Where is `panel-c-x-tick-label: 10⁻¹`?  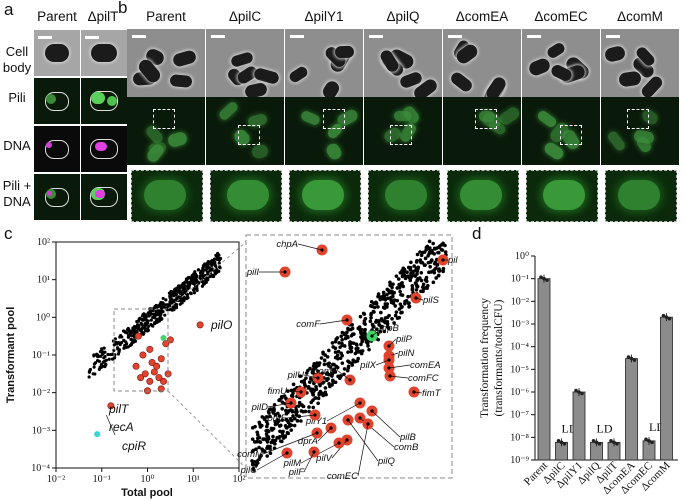
panel-c-x-tick-label: 10⁻¹ is located at coordinates (102, 479).